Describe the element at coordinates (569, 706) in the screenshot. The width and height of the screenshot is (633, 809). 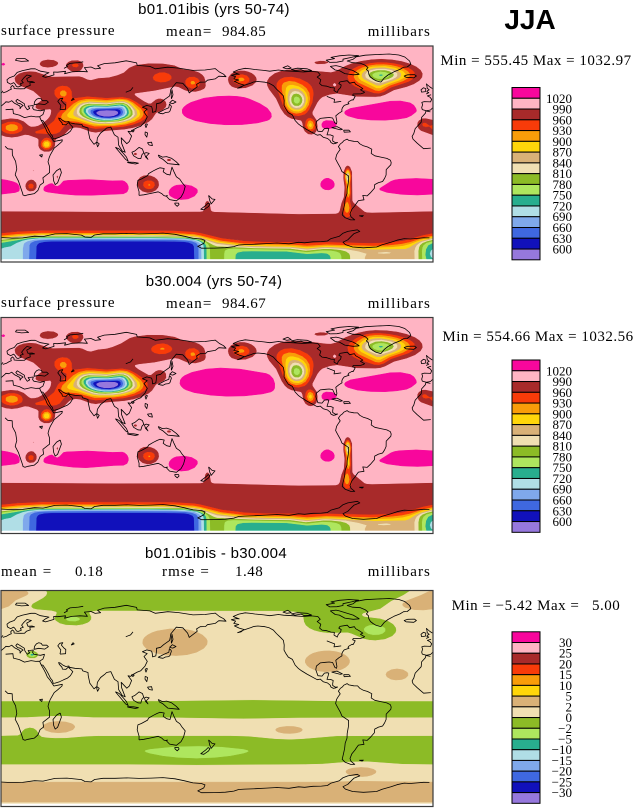
I see `svg-text: 2` at that location.